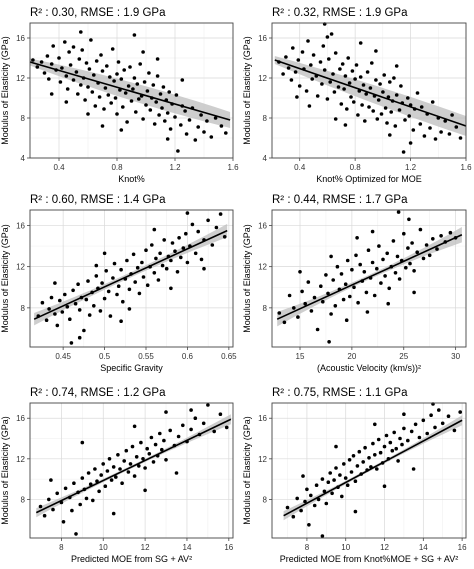 This screenshot has width=474, height=569. What do you see at coordinates (131, 368) in the screenshot?
I see `x-axis-title: Specific Gravity` at bounding box center [131, 368].